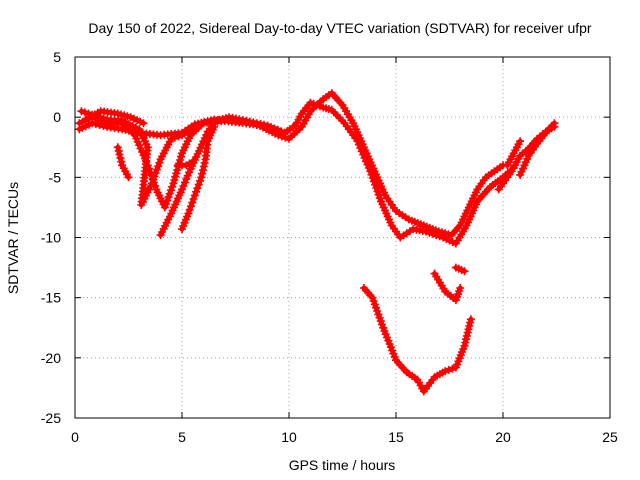 This screenshot has width=640, height=480. What do you see at coordinates (55, 177) in the screenshot?
I see `y-tick-label: -5` at bounding box center [55, 177].